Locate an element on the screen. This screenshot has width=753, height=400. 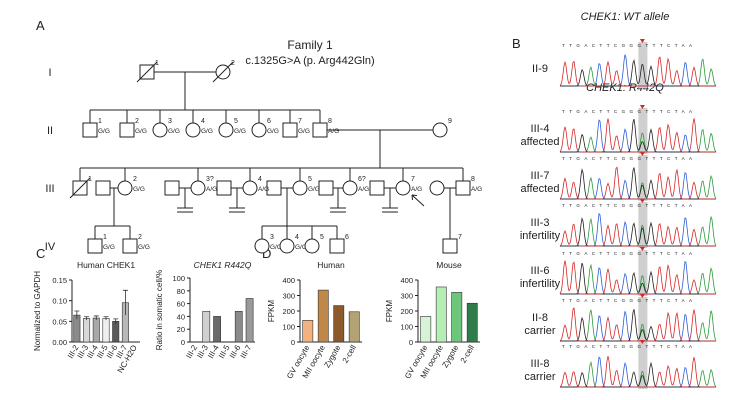
generation-label: I is located at coordinates (49, 73).